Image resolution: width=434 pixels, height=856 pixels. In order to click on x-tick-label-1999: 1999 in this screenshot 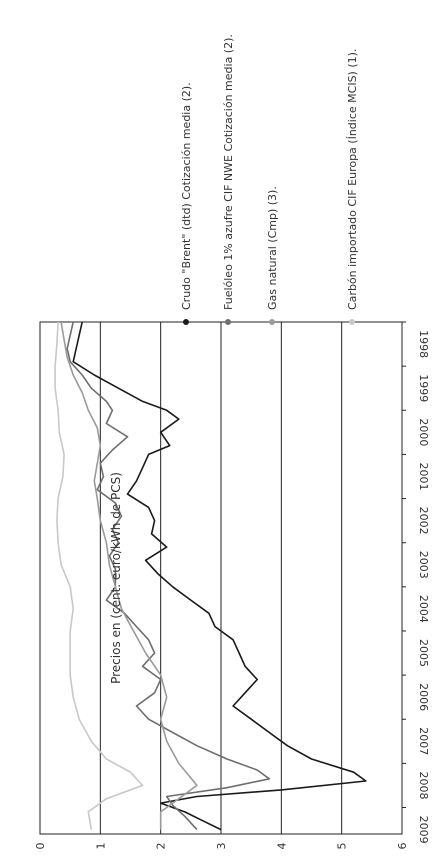, I will do `click(423, 388)`.